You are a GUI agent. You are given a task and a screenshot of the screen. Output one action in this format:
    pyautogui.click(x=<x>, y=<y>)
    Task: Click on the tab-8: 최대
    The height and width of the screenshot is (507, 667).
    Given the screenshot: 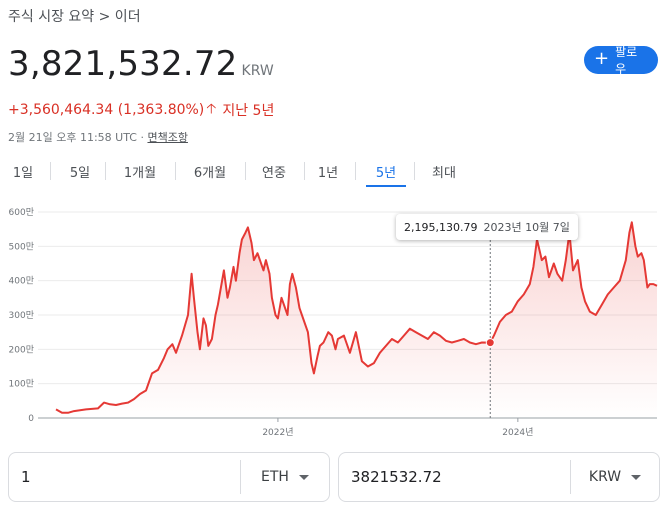 What is the action you would take?
    pyautogui.click(x=444, y=173)
    